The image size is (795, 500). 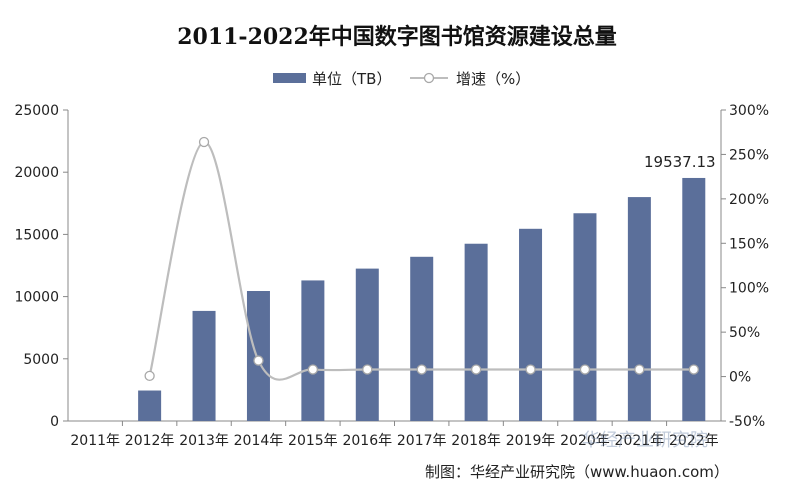 I want to click on chart-title: 2011-2022年中国数字图书馆资源建设总量, so click(x=397, y=37).